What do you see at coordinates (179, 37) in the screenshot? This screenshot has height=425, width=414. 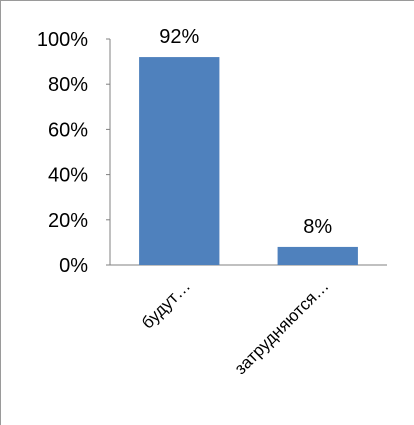 I see `bar-value-label: 92%` at bounding box center [179, 37].